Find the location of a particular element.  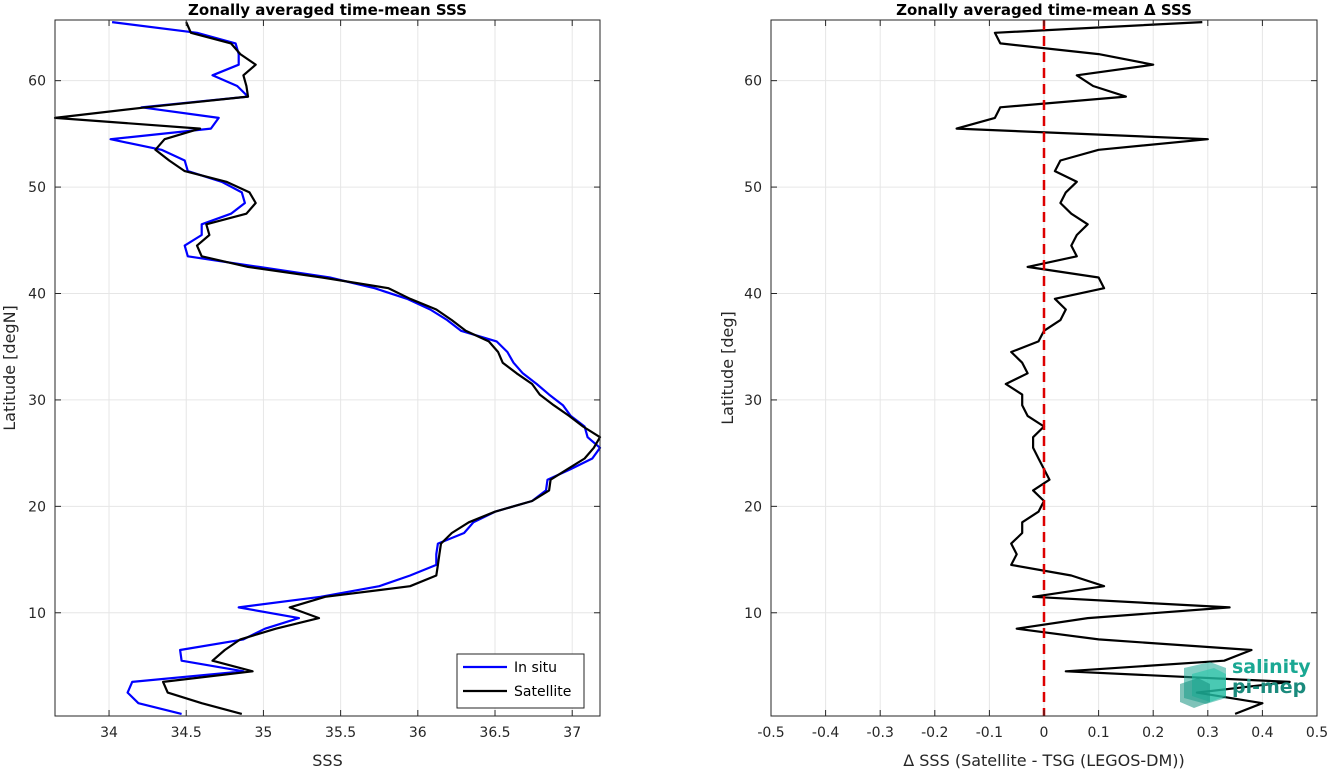

x-tick-label: -0.3 is located at coordinates (880, 733).